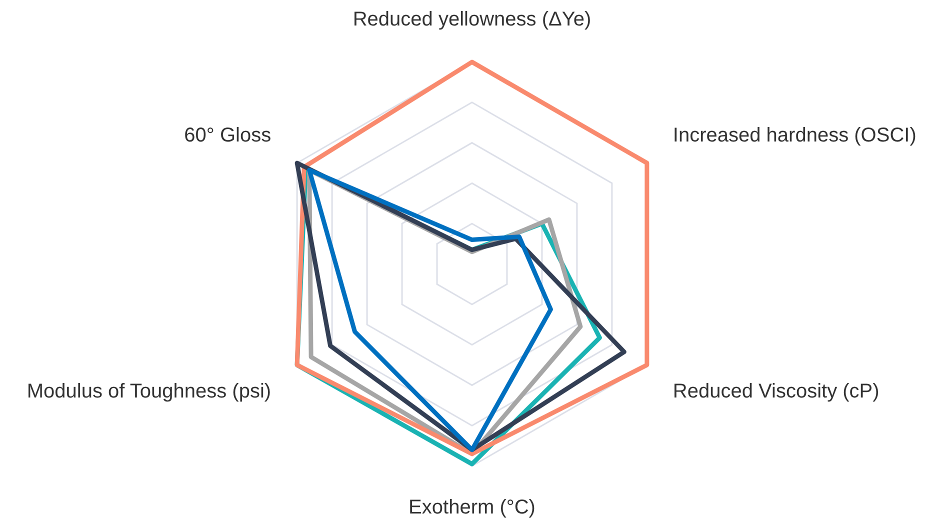  Describe the element at coordinates (228, 135) in the screenshot. I see `spoke-label: 60° Gloss` at that location.